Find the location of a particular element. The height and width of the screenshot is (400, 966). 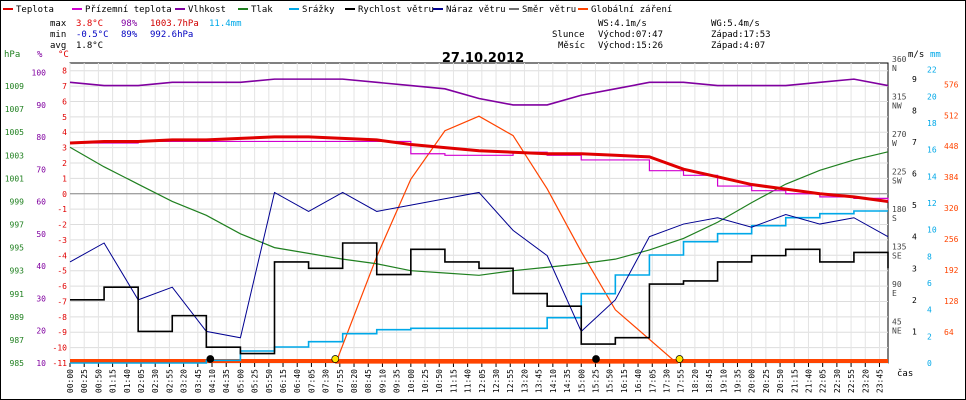

tick-label-wm2: 256 is located at coordinates (951, 239).